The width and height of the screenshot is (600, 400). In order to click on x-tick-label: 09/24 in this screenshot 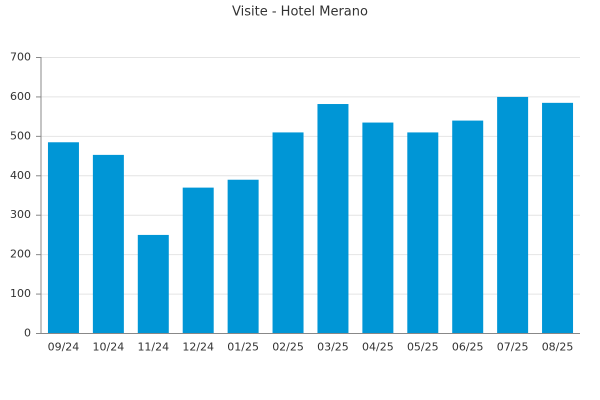, I will do `click(64, 347)`.